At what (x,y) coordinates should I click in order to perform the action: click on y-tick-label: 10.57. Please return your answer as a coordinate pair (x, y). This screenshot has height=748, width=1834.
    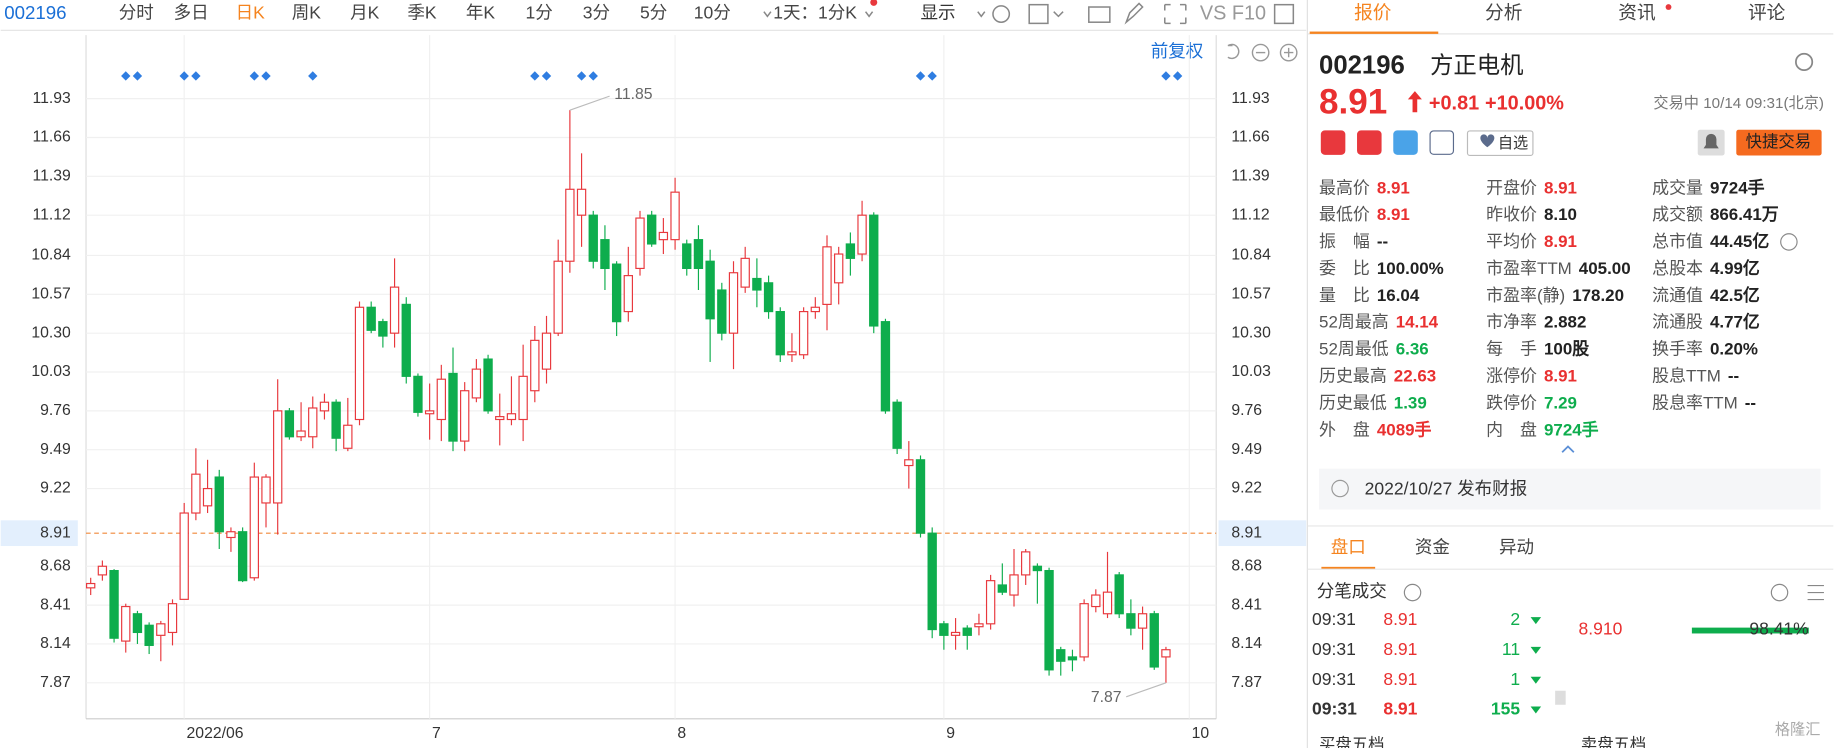
    Looking at the image, I should click on (50, 293).